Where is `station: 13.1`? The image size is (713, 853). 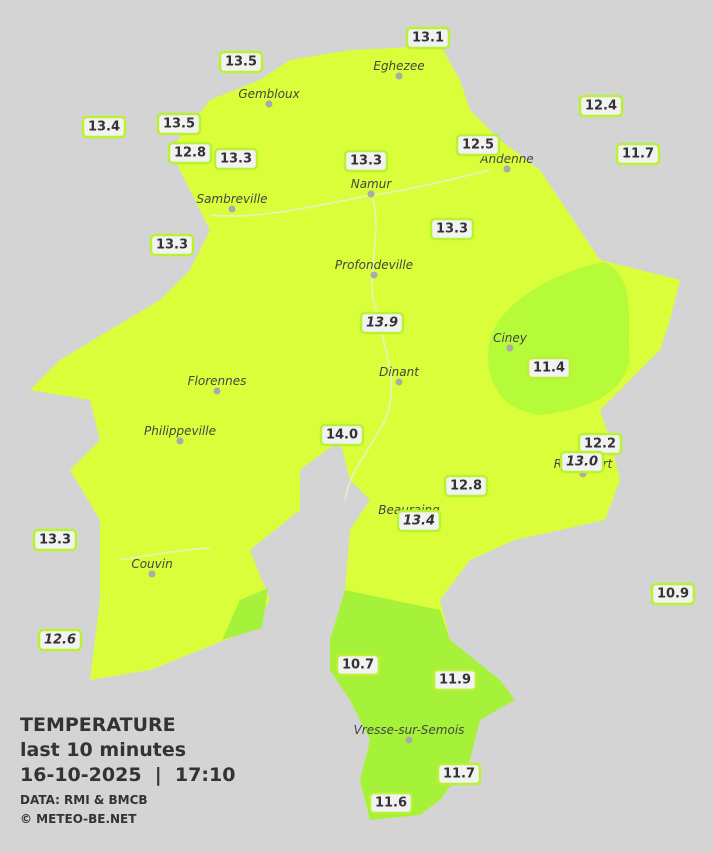 station: 13.1 is located at coordinates (428, 38).